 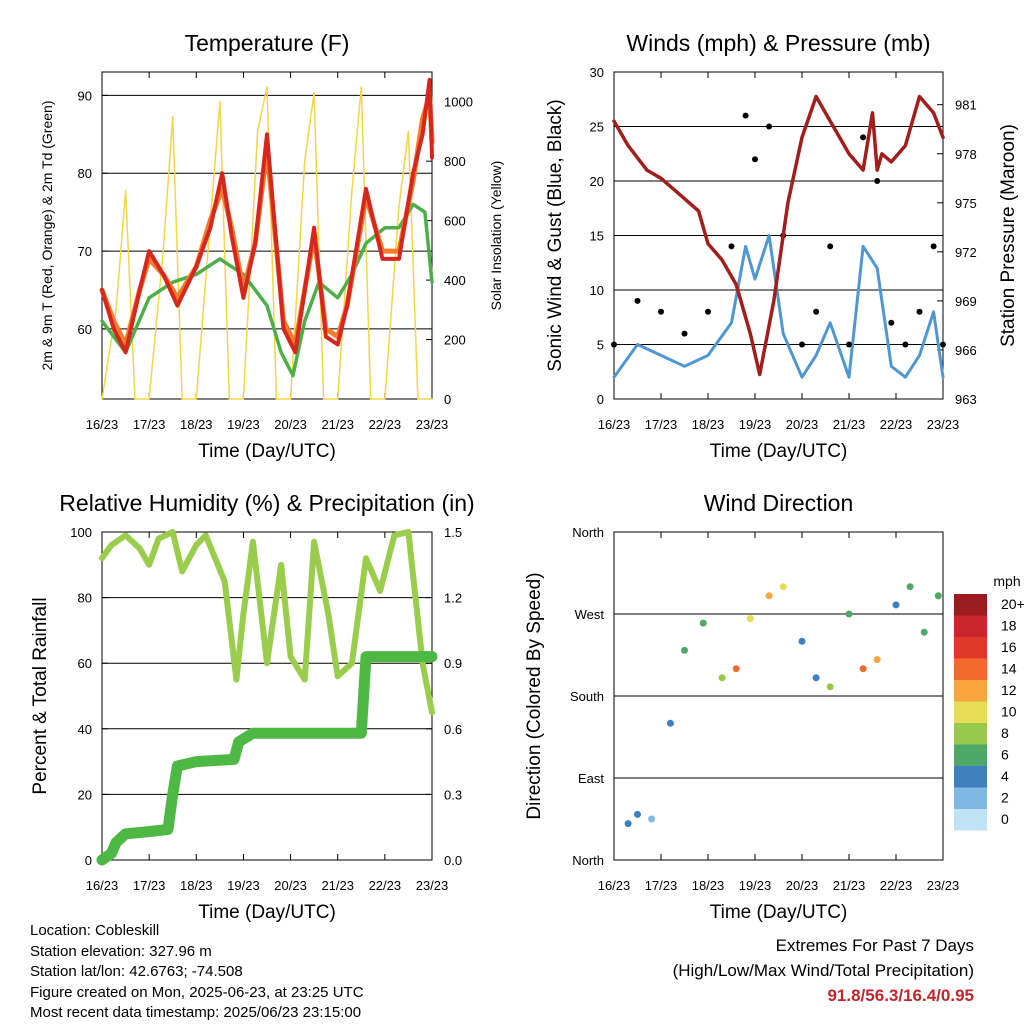 What do you see at coordinates (85, 663) in the screenshot?
I see `y-tick-label: 60` at bounding box center [85, 663].